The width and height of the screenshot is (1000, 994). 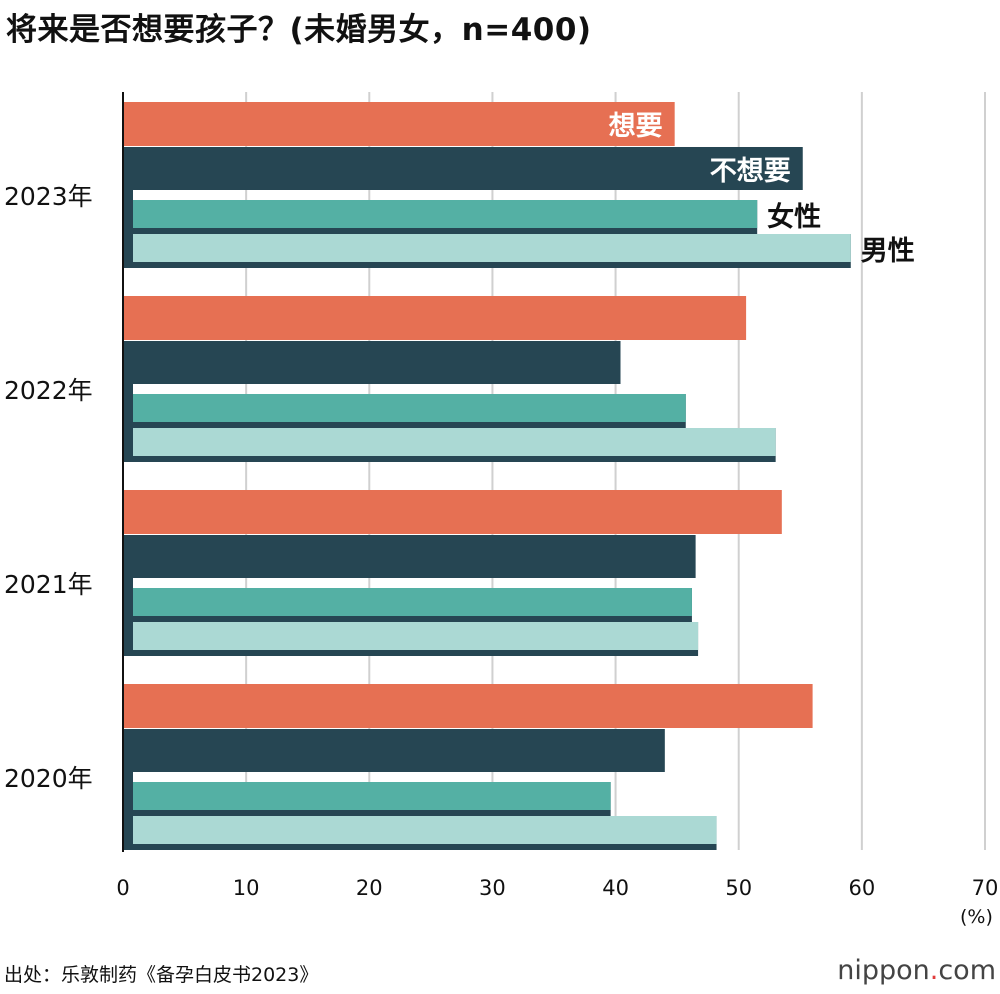 I want to click on label-female: 女性, so click(x=794, y=217).